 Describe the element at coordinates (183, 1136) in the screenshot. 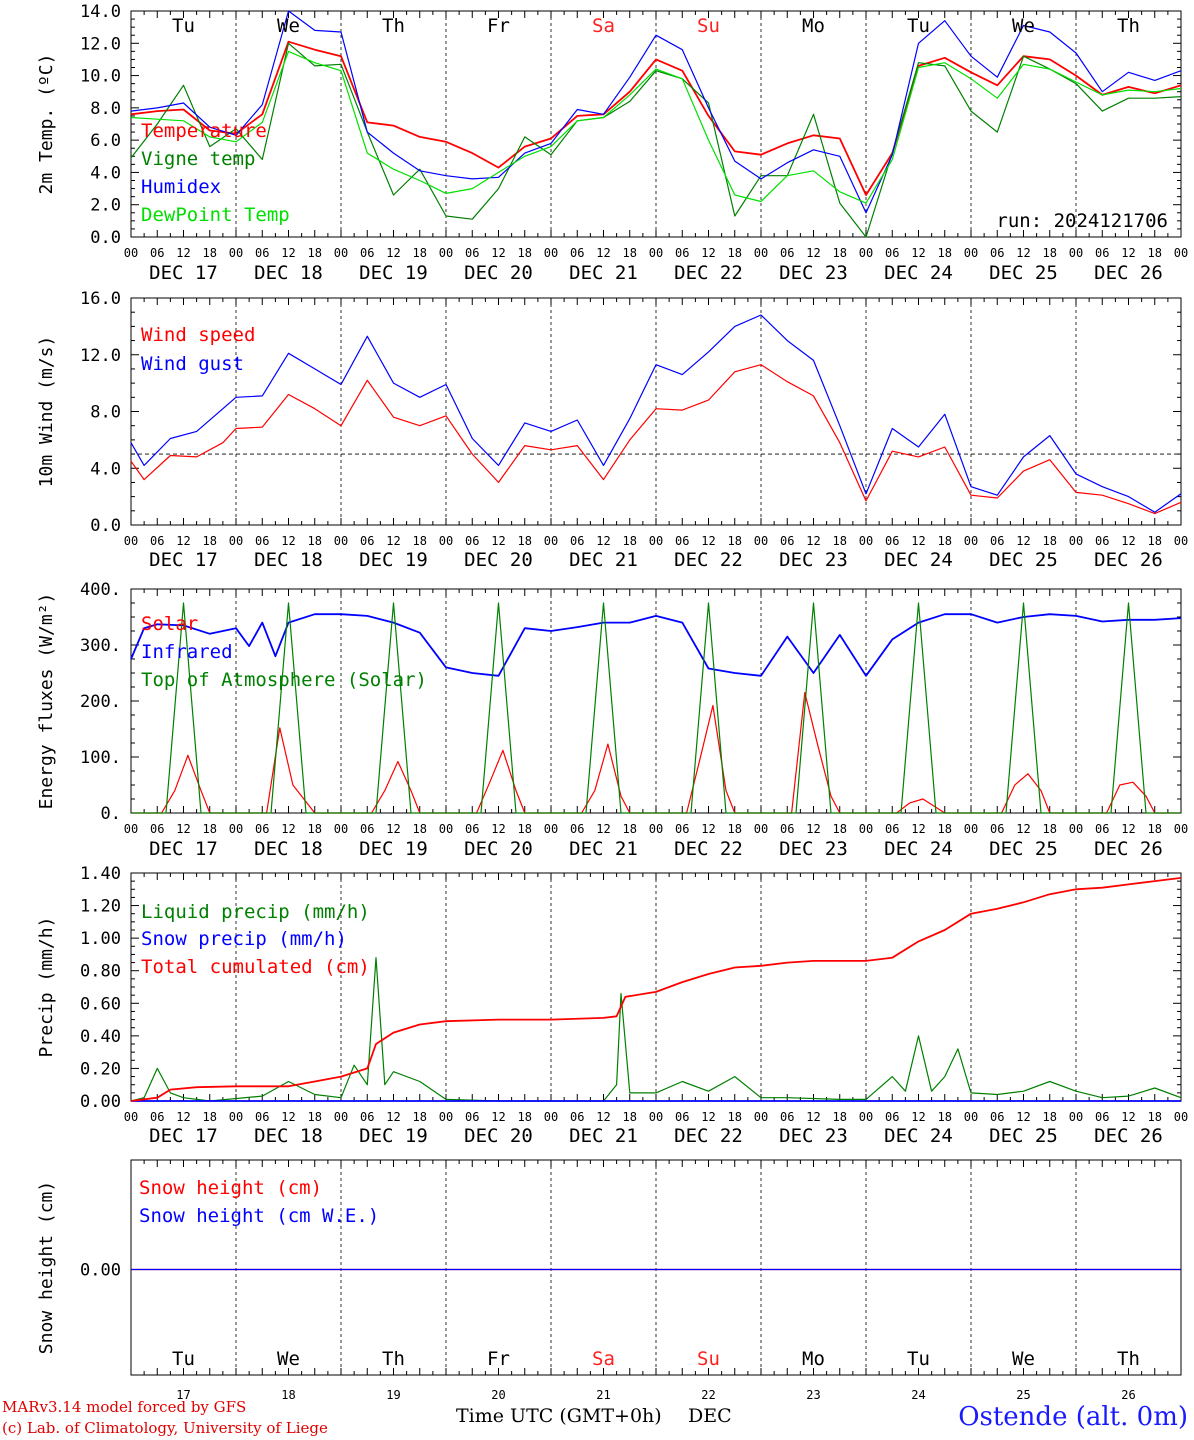

I see `date-label: DEC 17` at that location.